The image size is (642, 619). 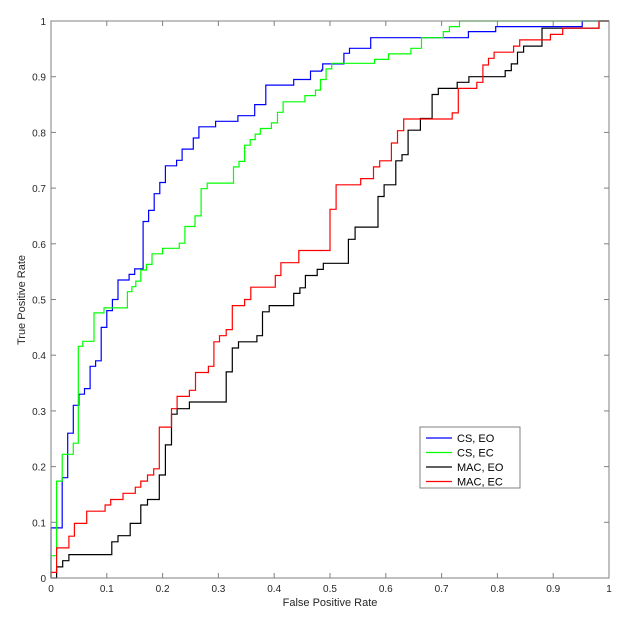 What do you see at coordinates (43, 579) in the screenshot?
I see `y-tick-label: 0` at bounding box center [43, 579].